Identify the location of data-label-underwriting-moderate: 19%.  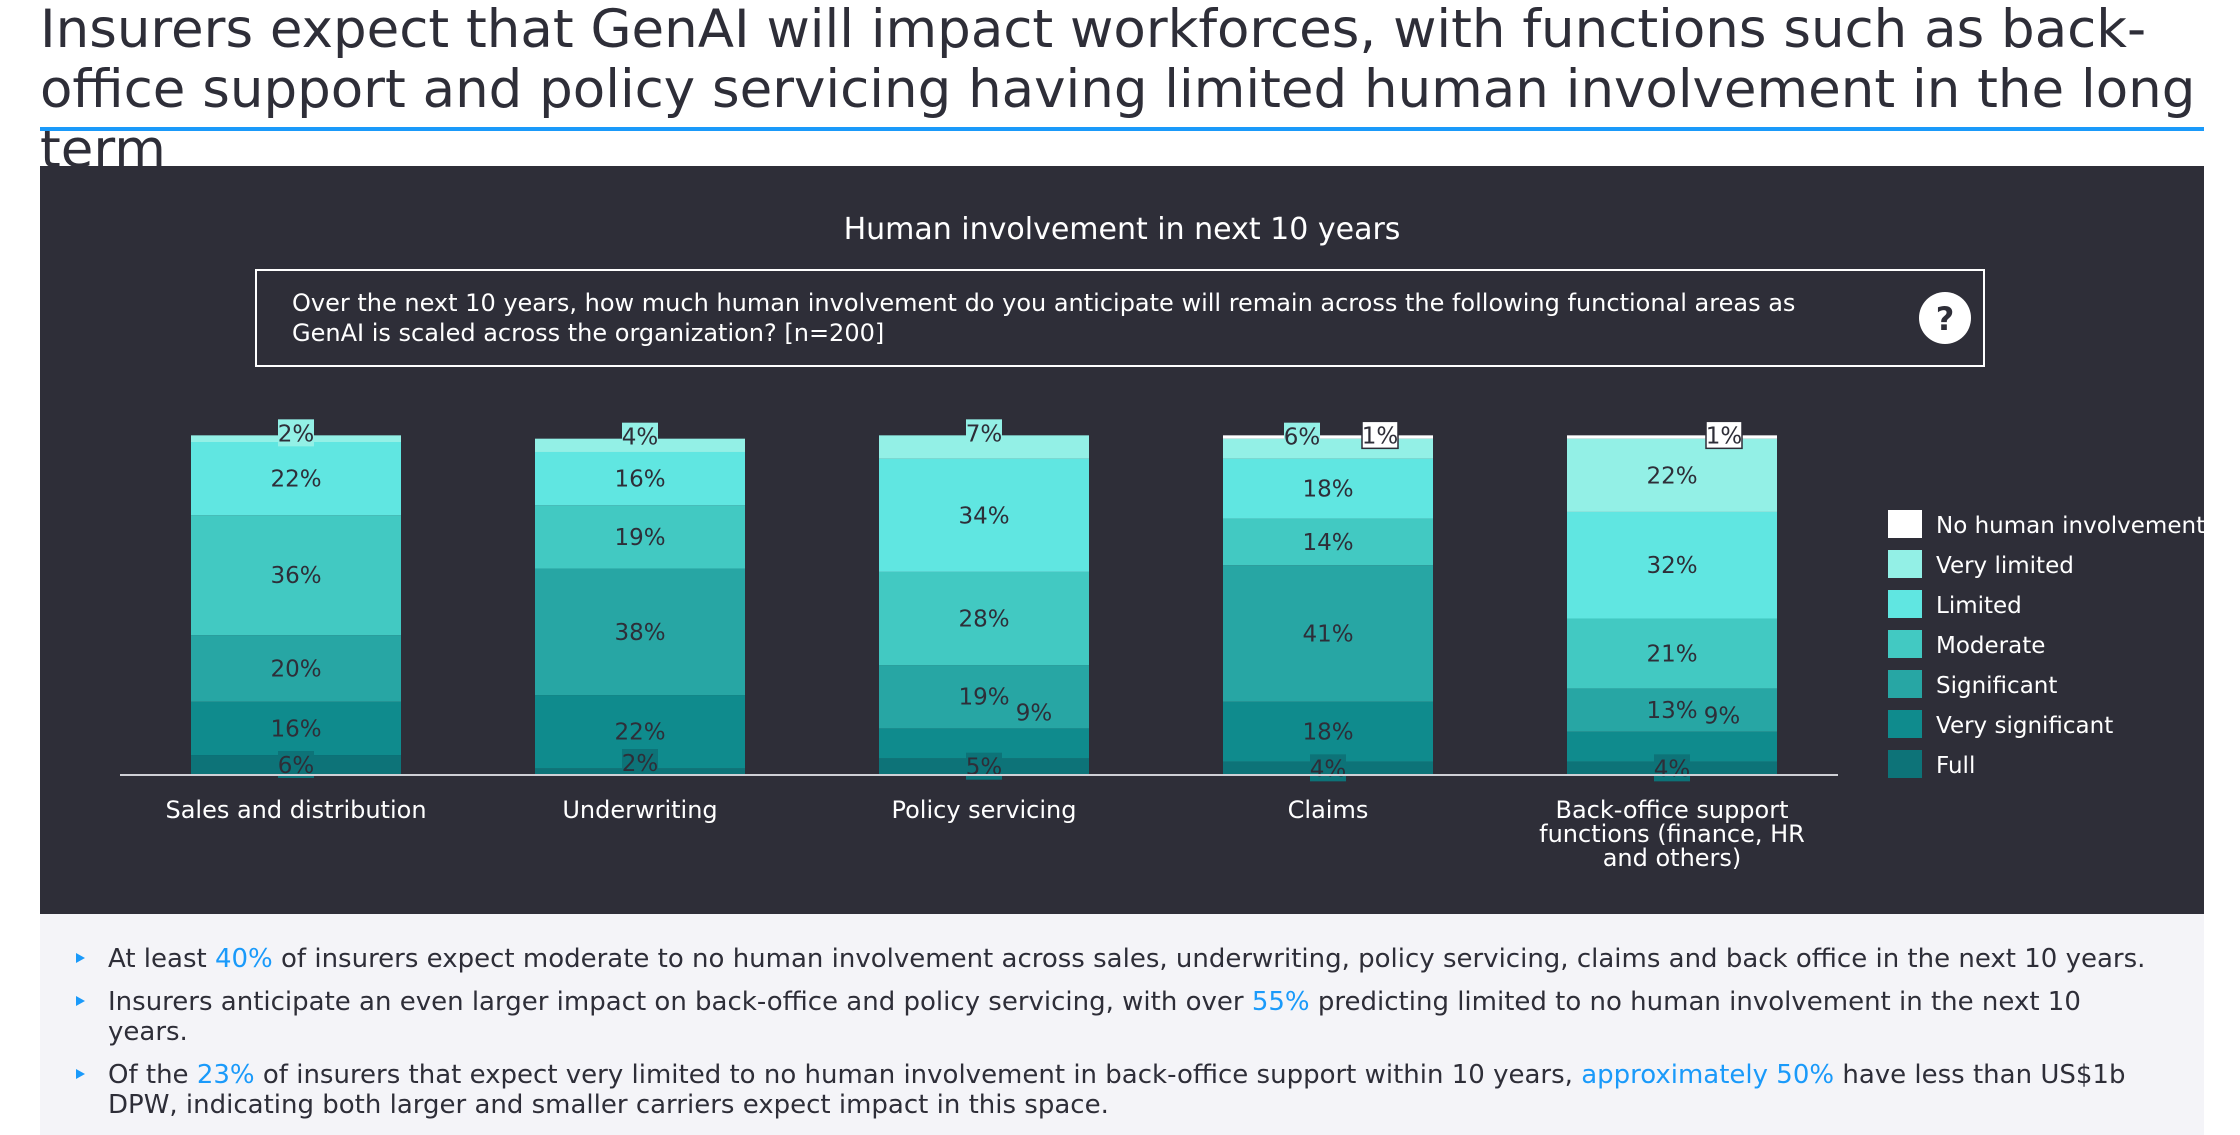
(639, 538).